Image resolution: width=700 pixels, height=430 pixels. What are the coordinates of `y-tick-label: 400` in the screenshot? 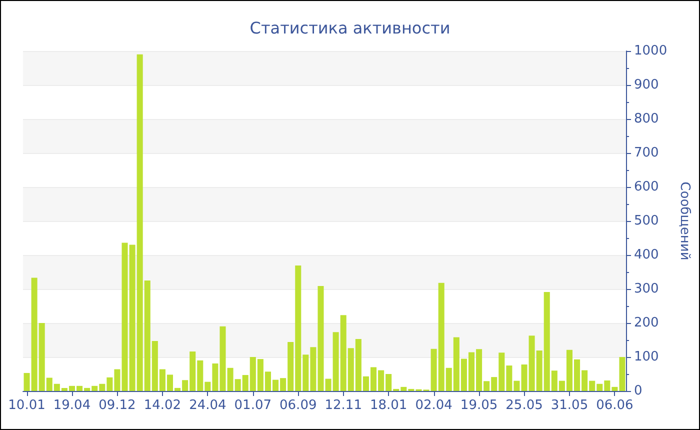 It's located at (646, 255).